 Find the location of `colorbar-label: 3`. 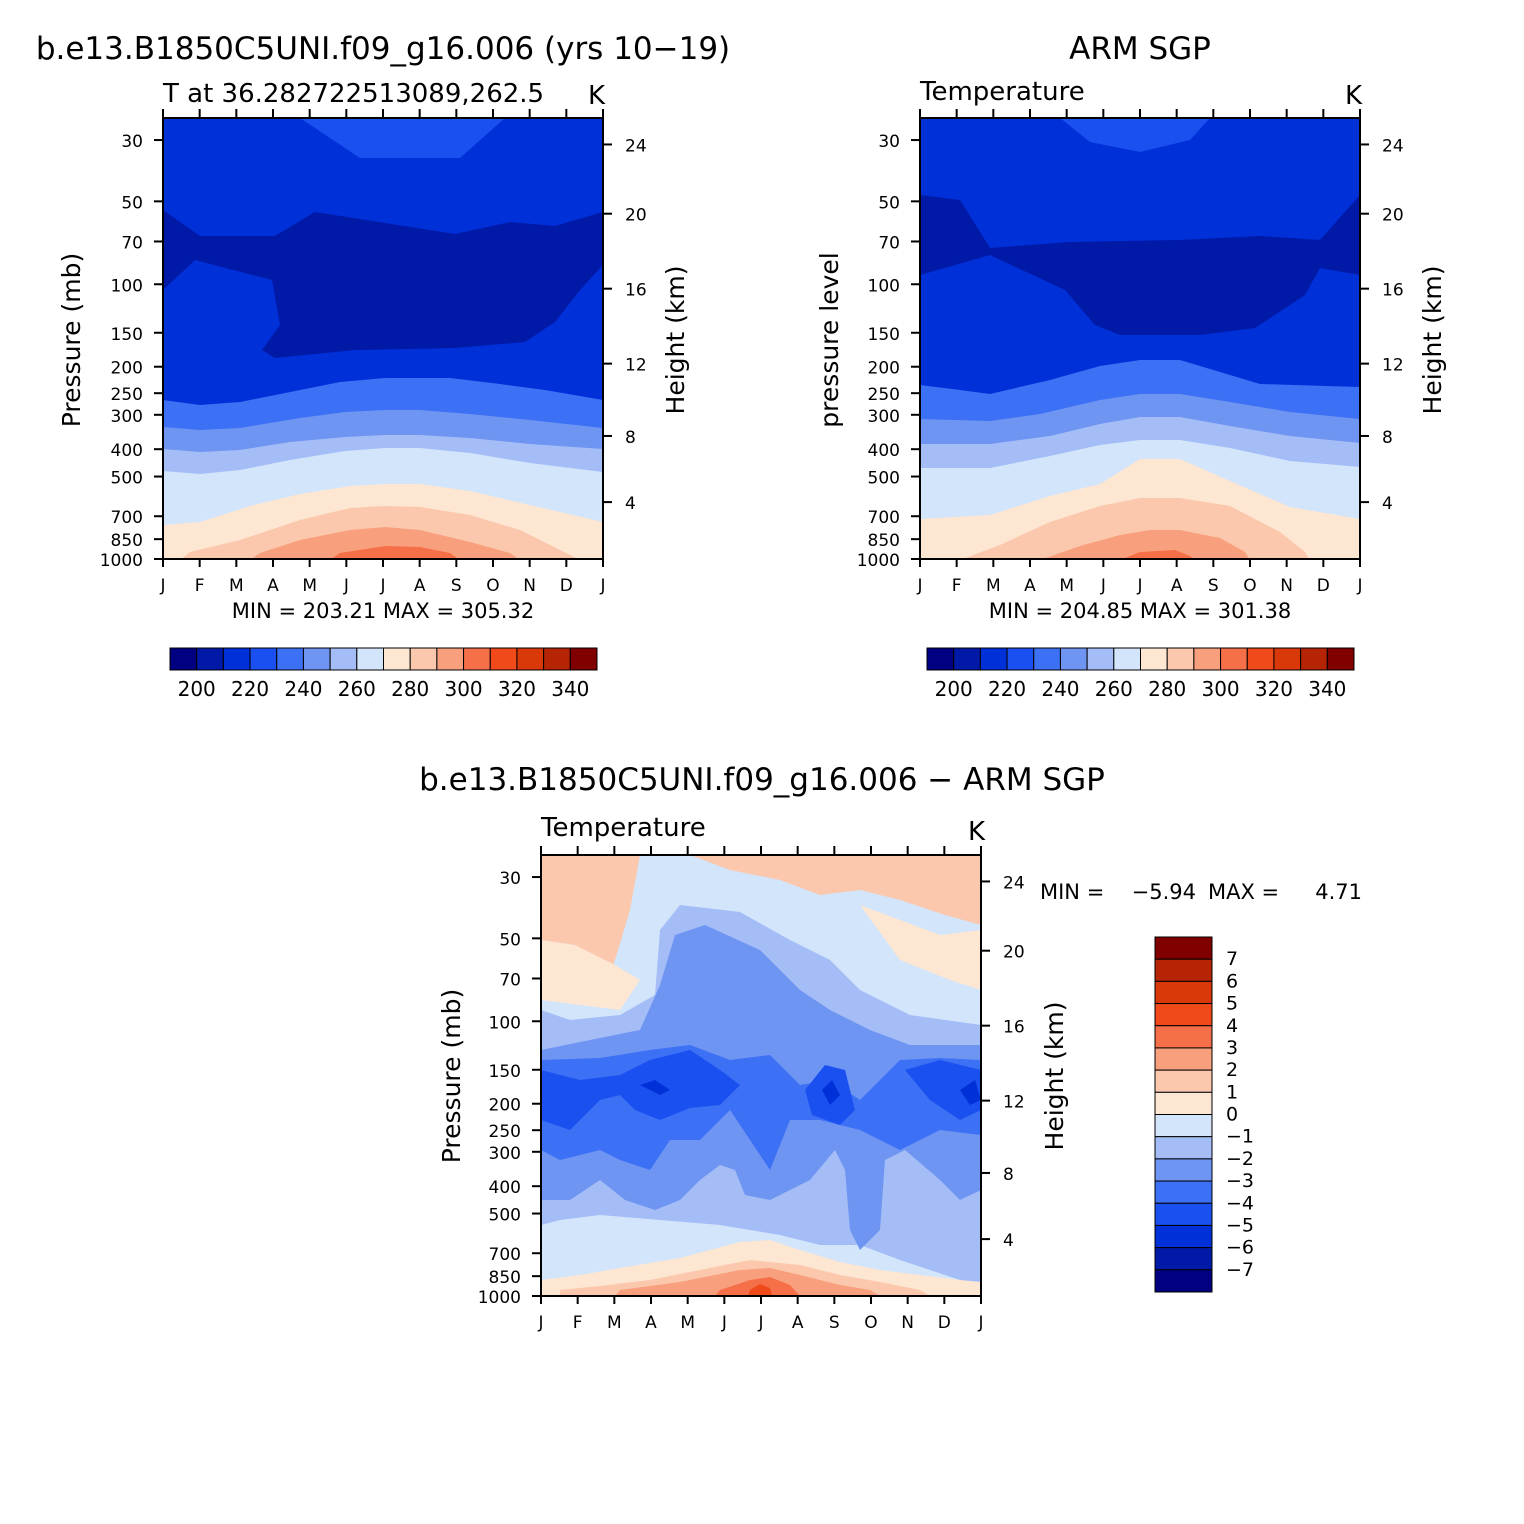

colorbar-label: 3 is located at coordinates (1232, 1048).